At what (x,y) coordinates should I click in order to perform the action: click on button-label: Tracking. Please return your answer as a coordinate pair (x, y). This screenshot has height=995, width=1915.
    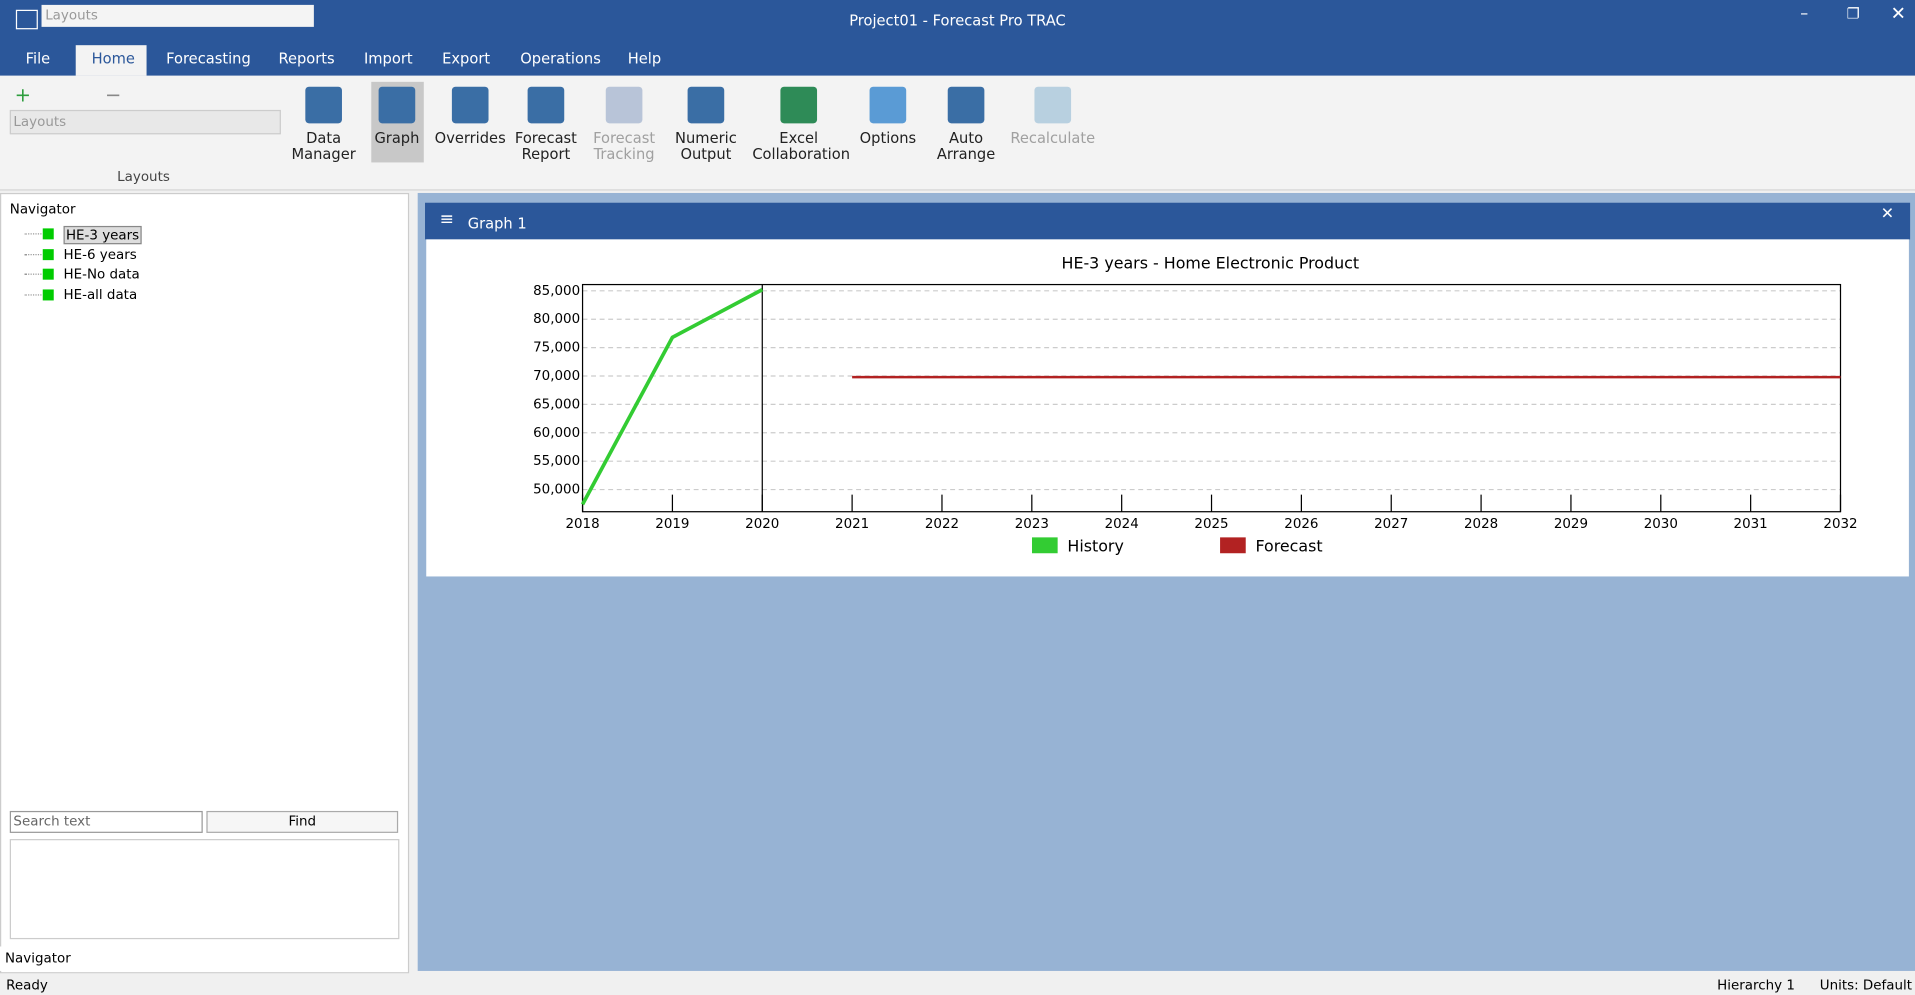
    Looking at the image, I should click on (624, 154).